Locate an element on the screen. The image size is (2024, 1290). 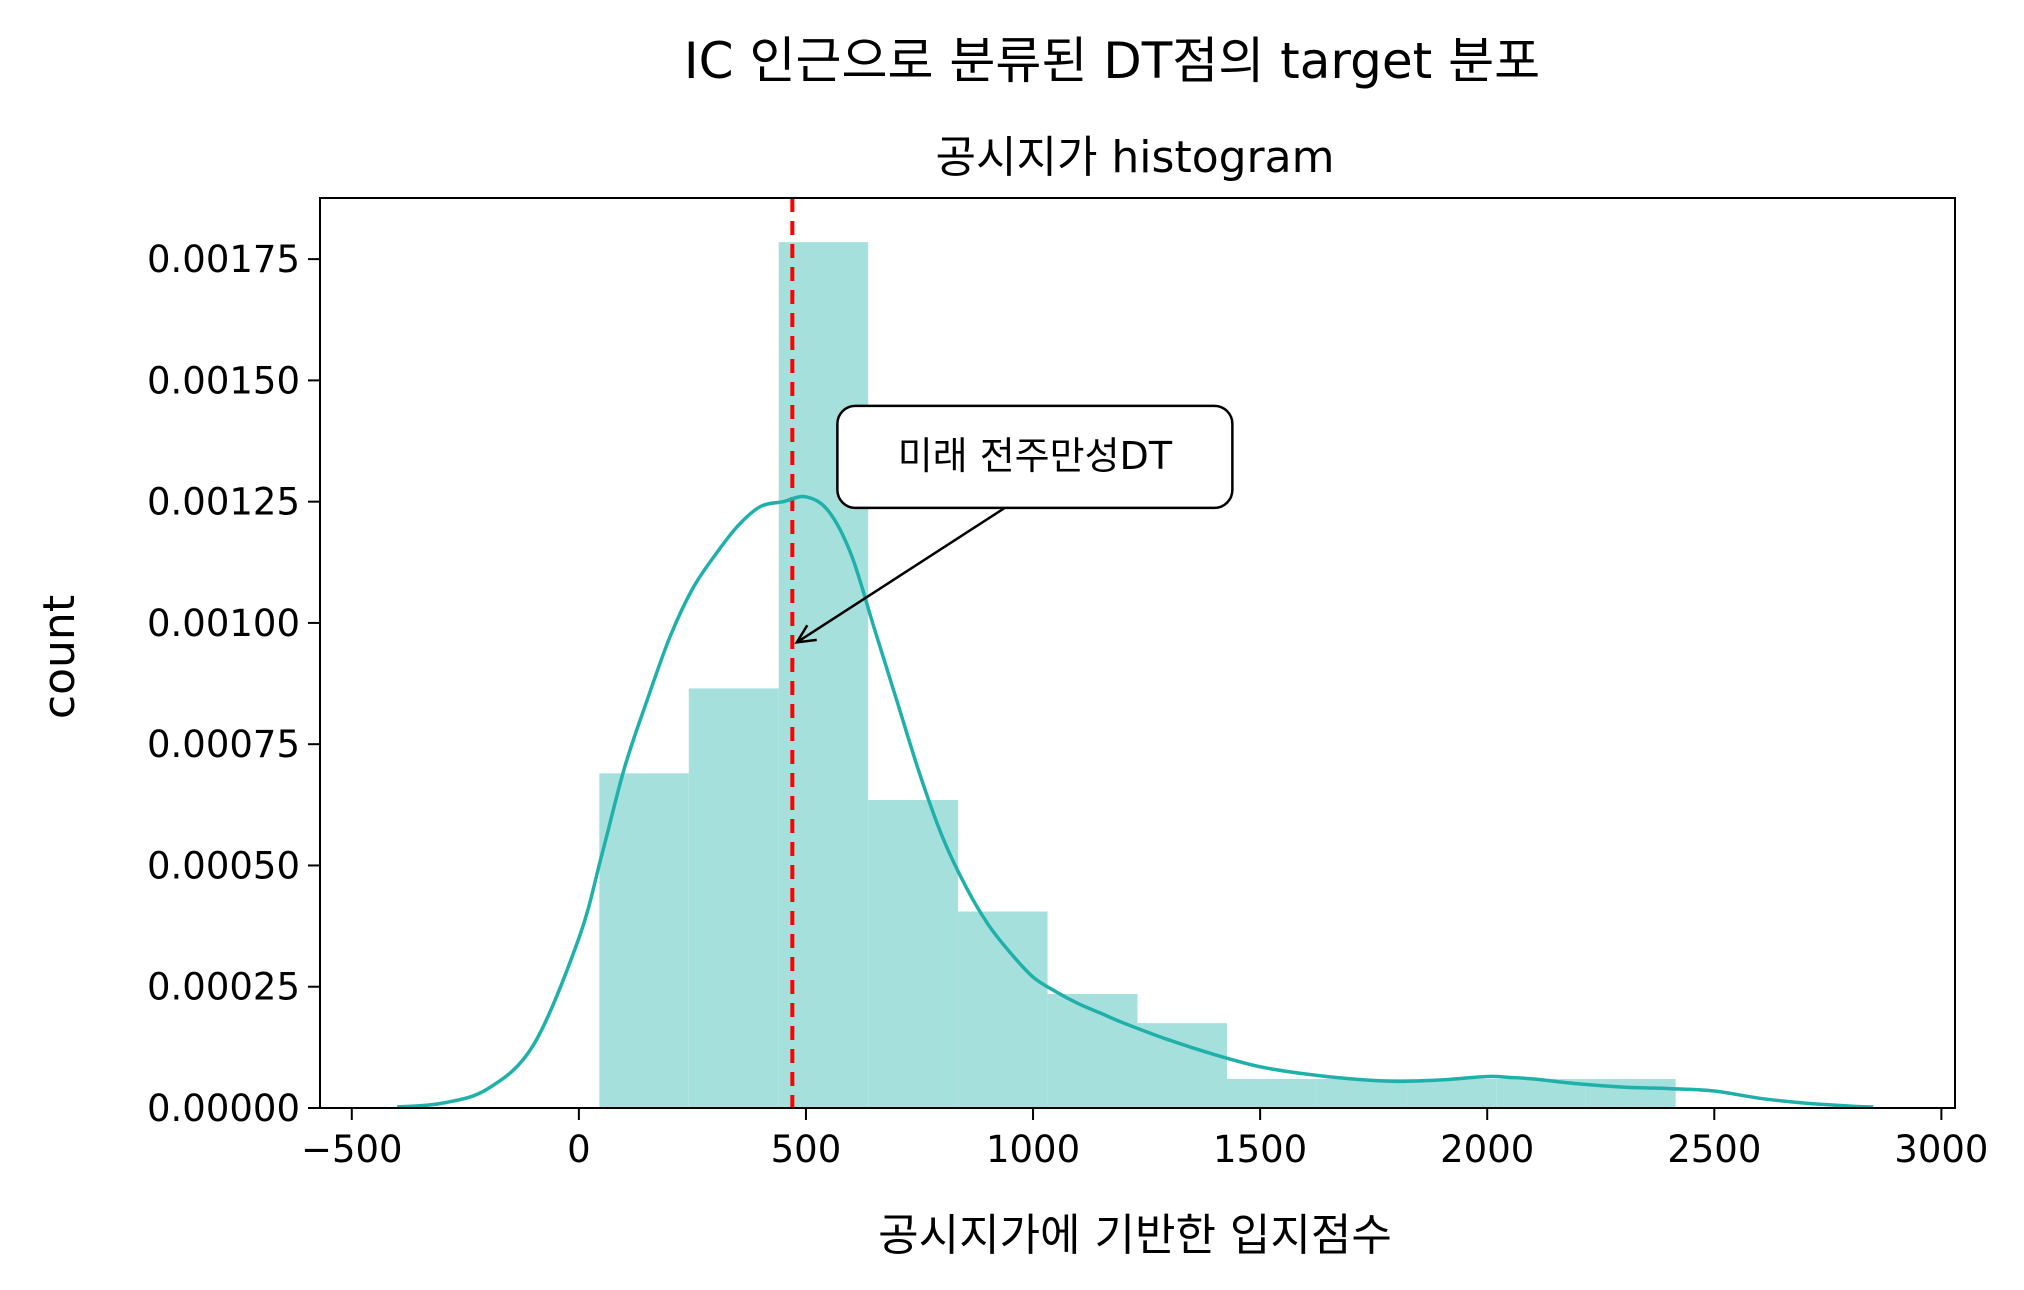
x-axis-ticks: −500 0 500 1000 1500 2000 2500 3000 is located at coordinates (1144, 1139).